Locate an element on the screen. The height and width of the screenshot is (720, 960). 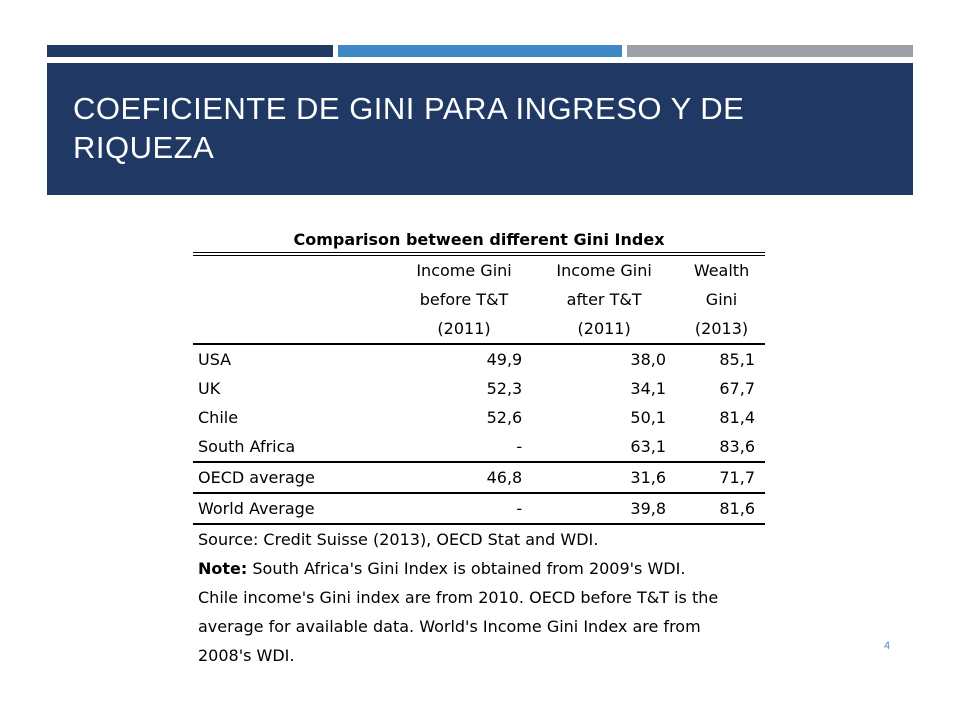
table-row: UK 52,3 34,1 67,7 is located at coordinates (479, 388).